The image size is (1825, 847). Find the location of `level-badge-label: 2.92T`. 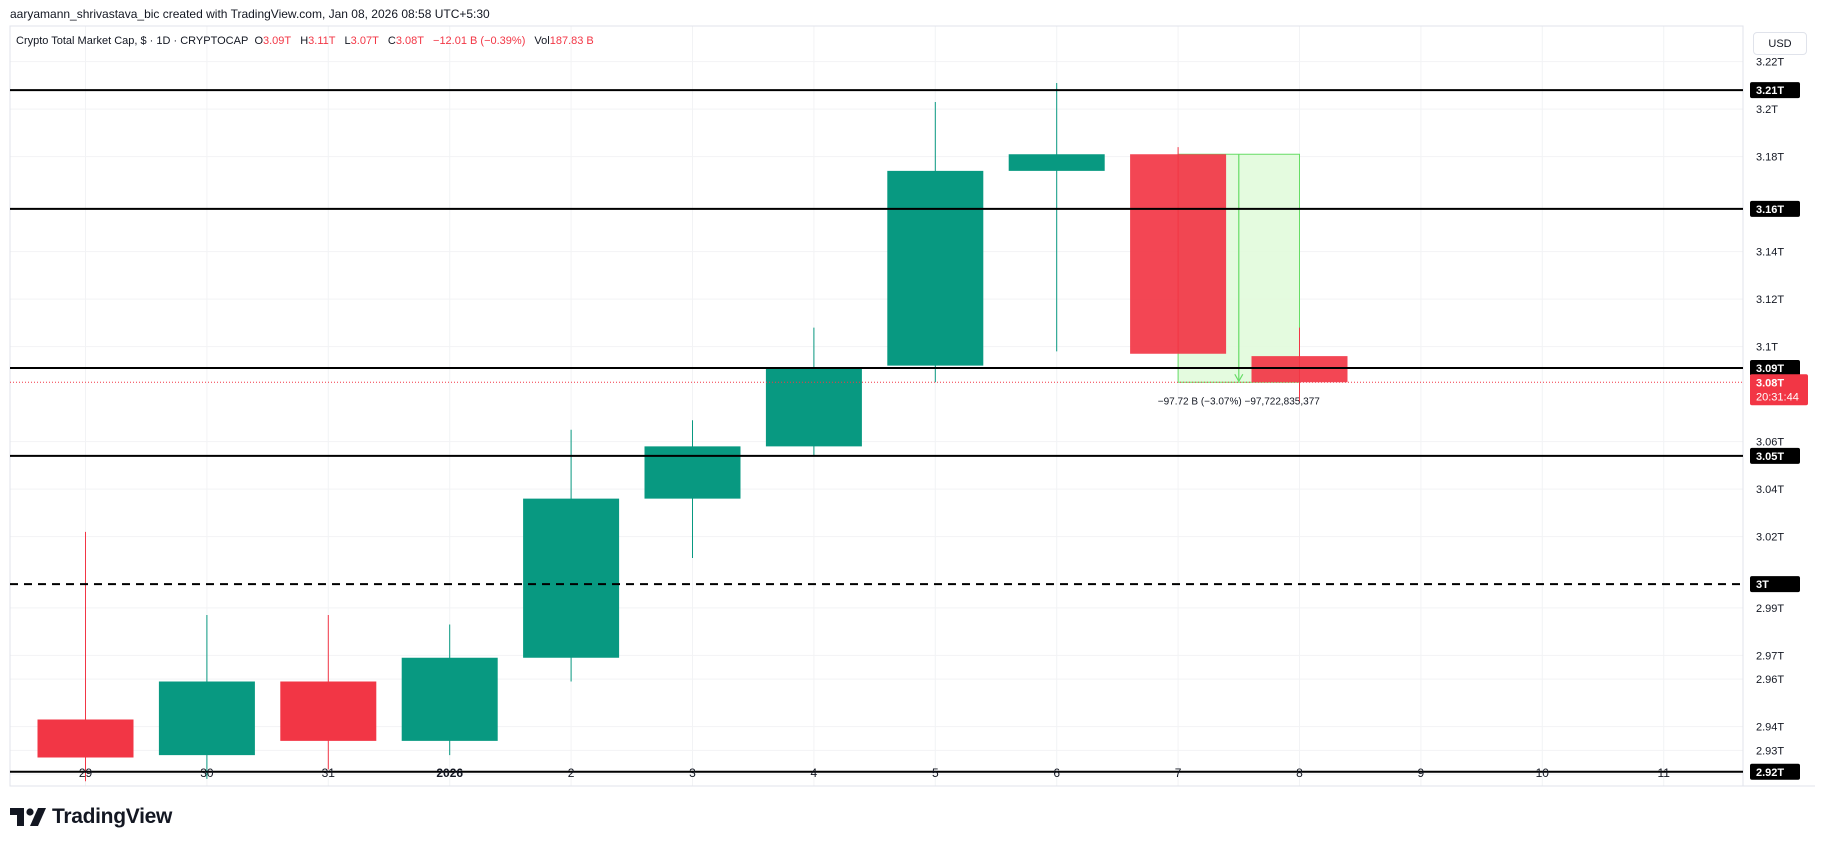

level-badge-label: 2.92T is located at coordinates (1770, 773).